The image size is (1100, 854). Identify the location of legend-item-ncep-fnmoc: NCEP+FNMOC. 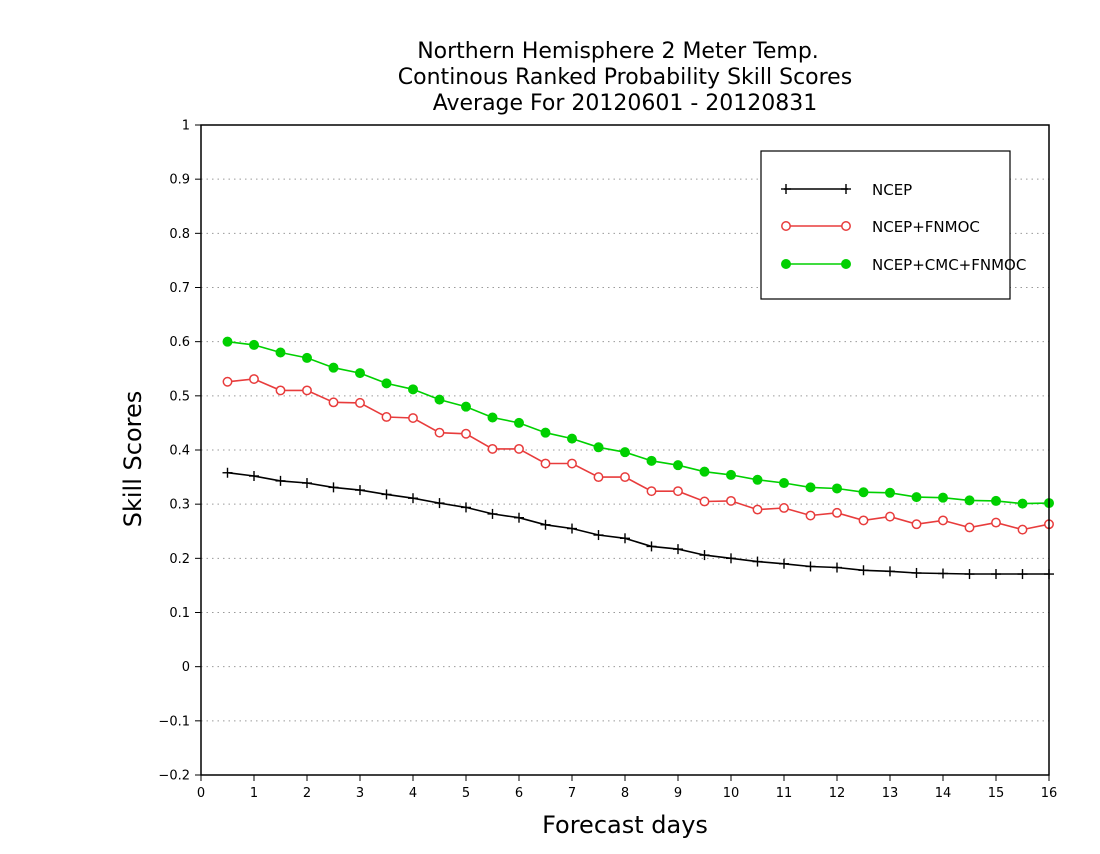
(880, 227).